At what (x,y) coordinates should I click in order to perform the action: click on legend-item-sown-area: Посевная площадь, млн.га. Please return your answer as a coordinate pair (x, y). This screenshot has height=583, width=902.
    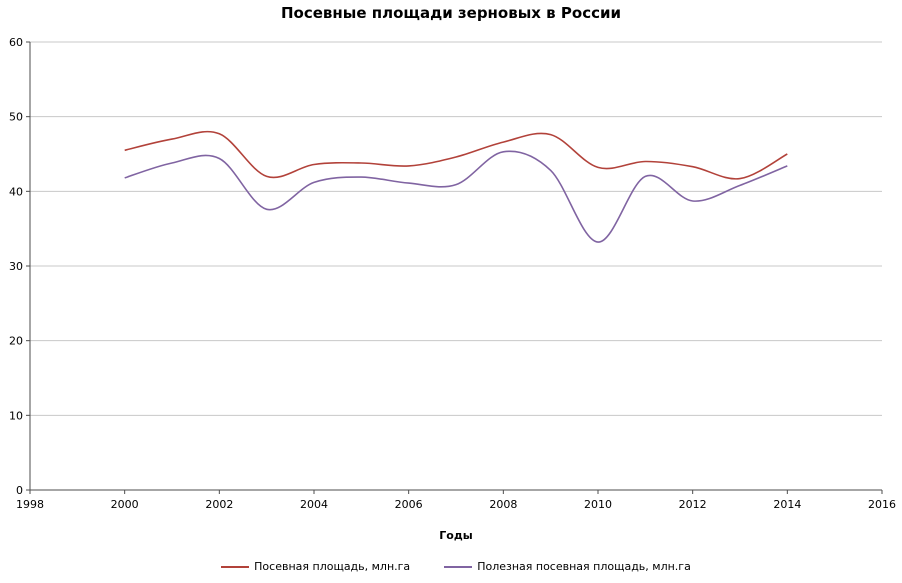
    Looking at the image, I should click on (315, 566).